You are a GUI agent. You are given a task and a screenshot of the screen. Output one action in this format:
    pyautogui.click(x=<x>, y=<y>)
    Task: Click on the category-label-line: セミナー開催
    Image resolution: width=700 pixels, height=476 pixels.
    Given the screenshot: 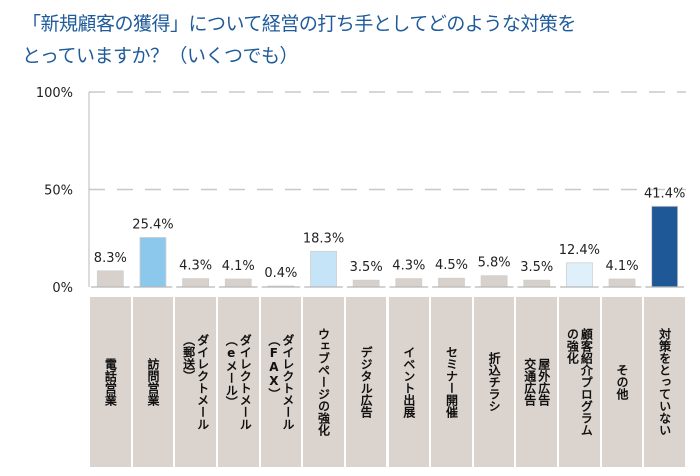 What is the action you would take?
    pyautogui.click(x=451, y=382)
    